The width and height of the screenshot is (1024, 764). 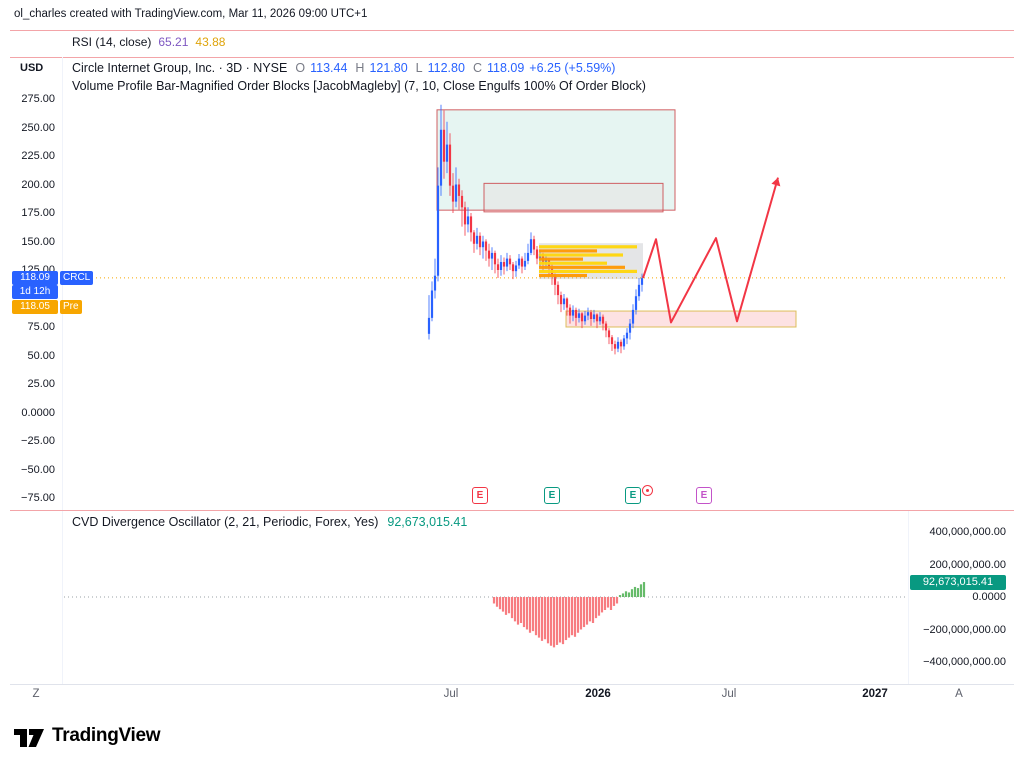 What do you see at coordinates (512, 510) in the screenshot?
I see `pane-separator-cvd` at bounding box center [512, 510].